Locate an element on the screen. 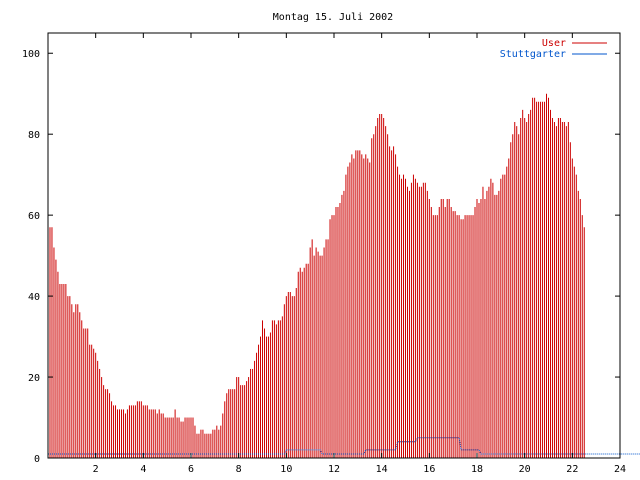 This screenshot has height=480, width=640. x-tick-label: 4 is located at coordinates (143, 469).